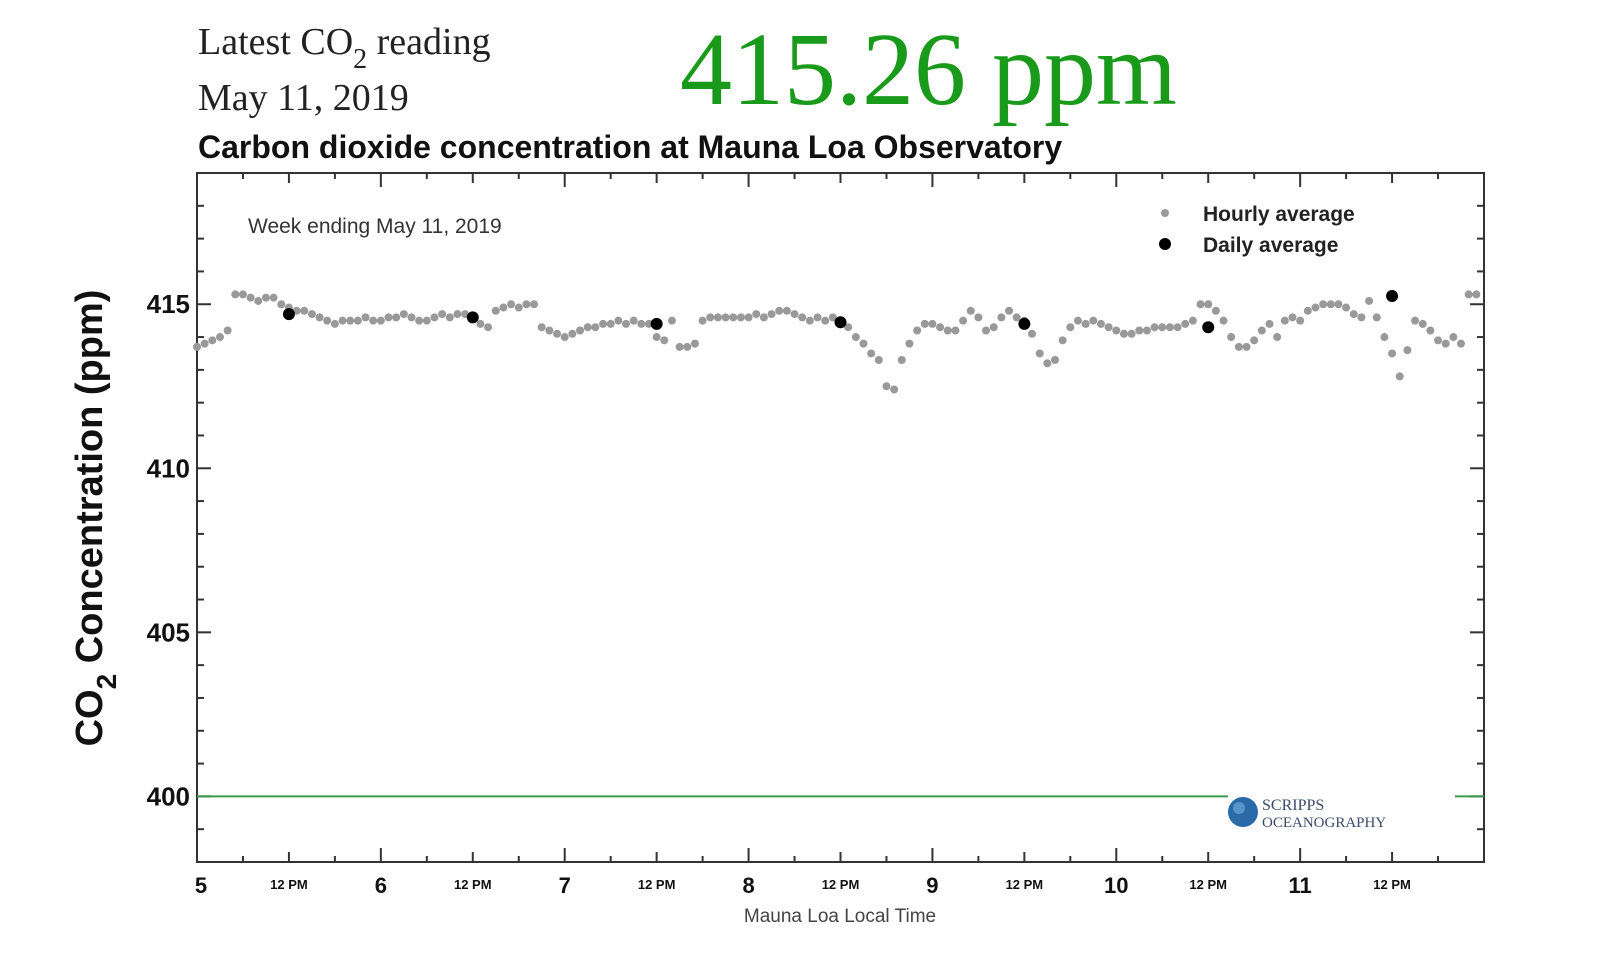 The width and height of the screenshot is (1600, 956). Describe the element at coordinates (344, 48) in the screenshot. I see `latest-reading-label: Latest CO2 reading` at that location.